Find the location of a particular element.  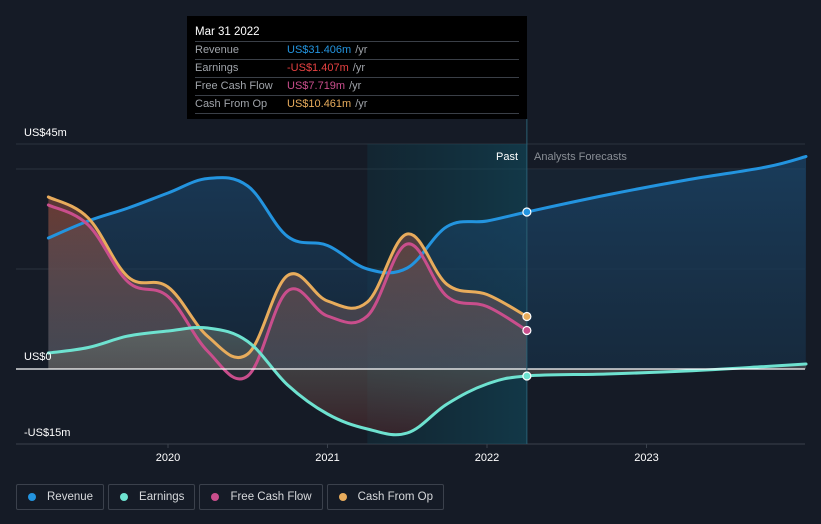

tooltip-value: -US$1.407m is located at coordinates (318, 68).